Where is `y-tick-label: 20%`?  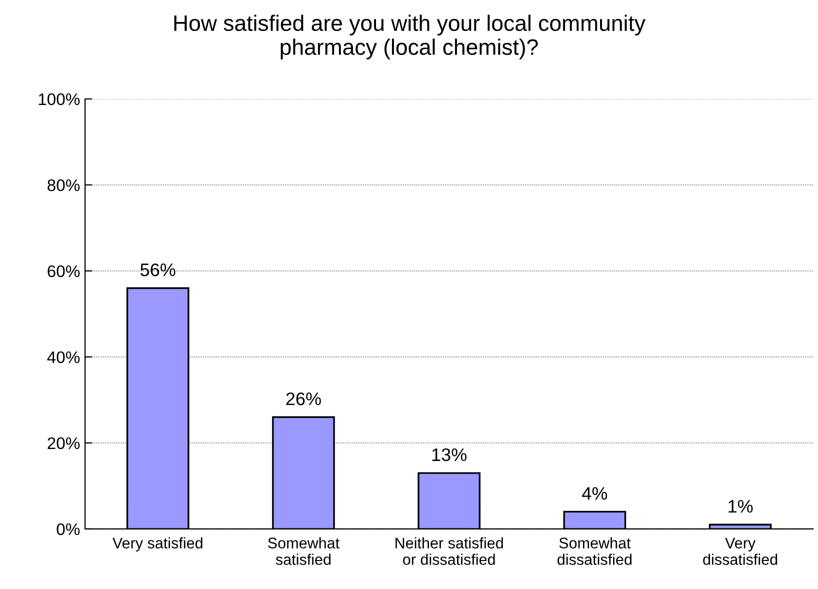
y-tick-label: 20% is located at coordinates (64, 443).